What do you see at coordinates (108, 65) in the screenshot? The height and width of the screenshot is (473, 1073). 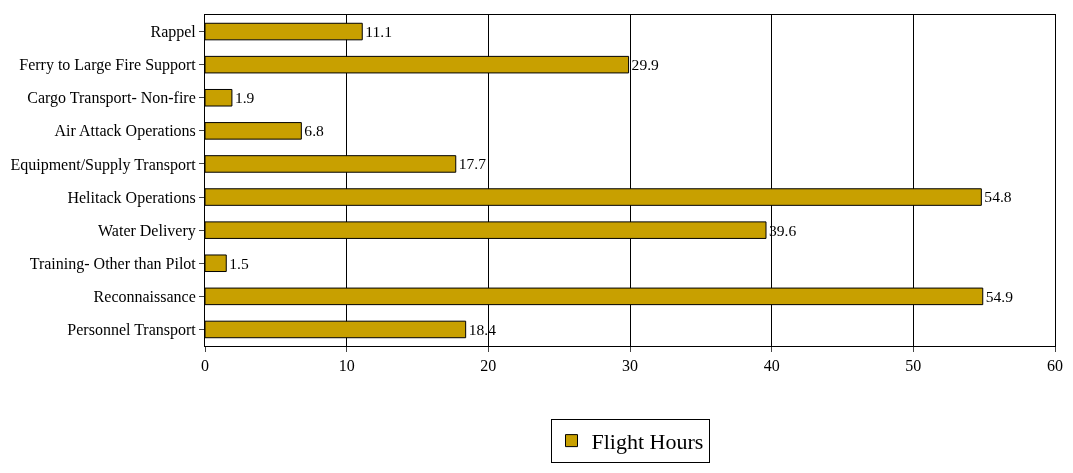 I see `y-tick-label: Ferry to Large Fire Support` at bounding box center [108, 65].